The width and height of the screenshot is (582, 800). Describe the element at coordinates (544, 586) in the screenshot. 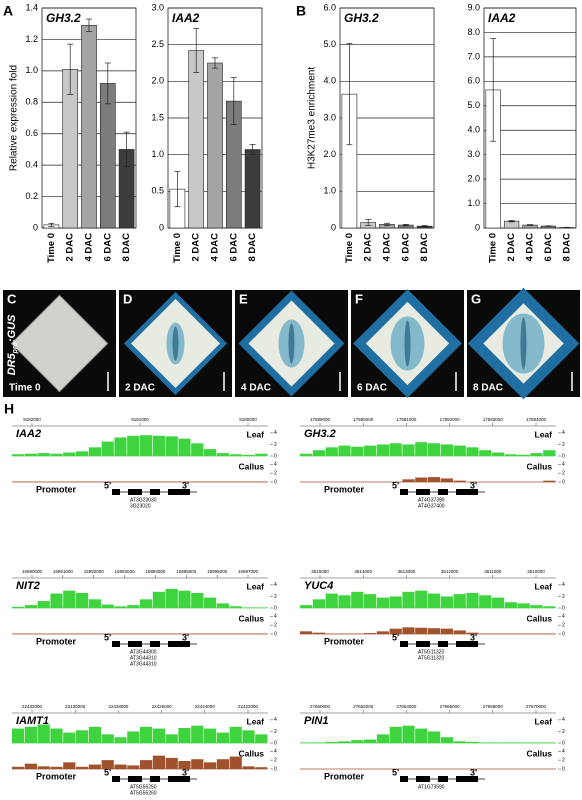

I see `track-label: Leaf` at that location.